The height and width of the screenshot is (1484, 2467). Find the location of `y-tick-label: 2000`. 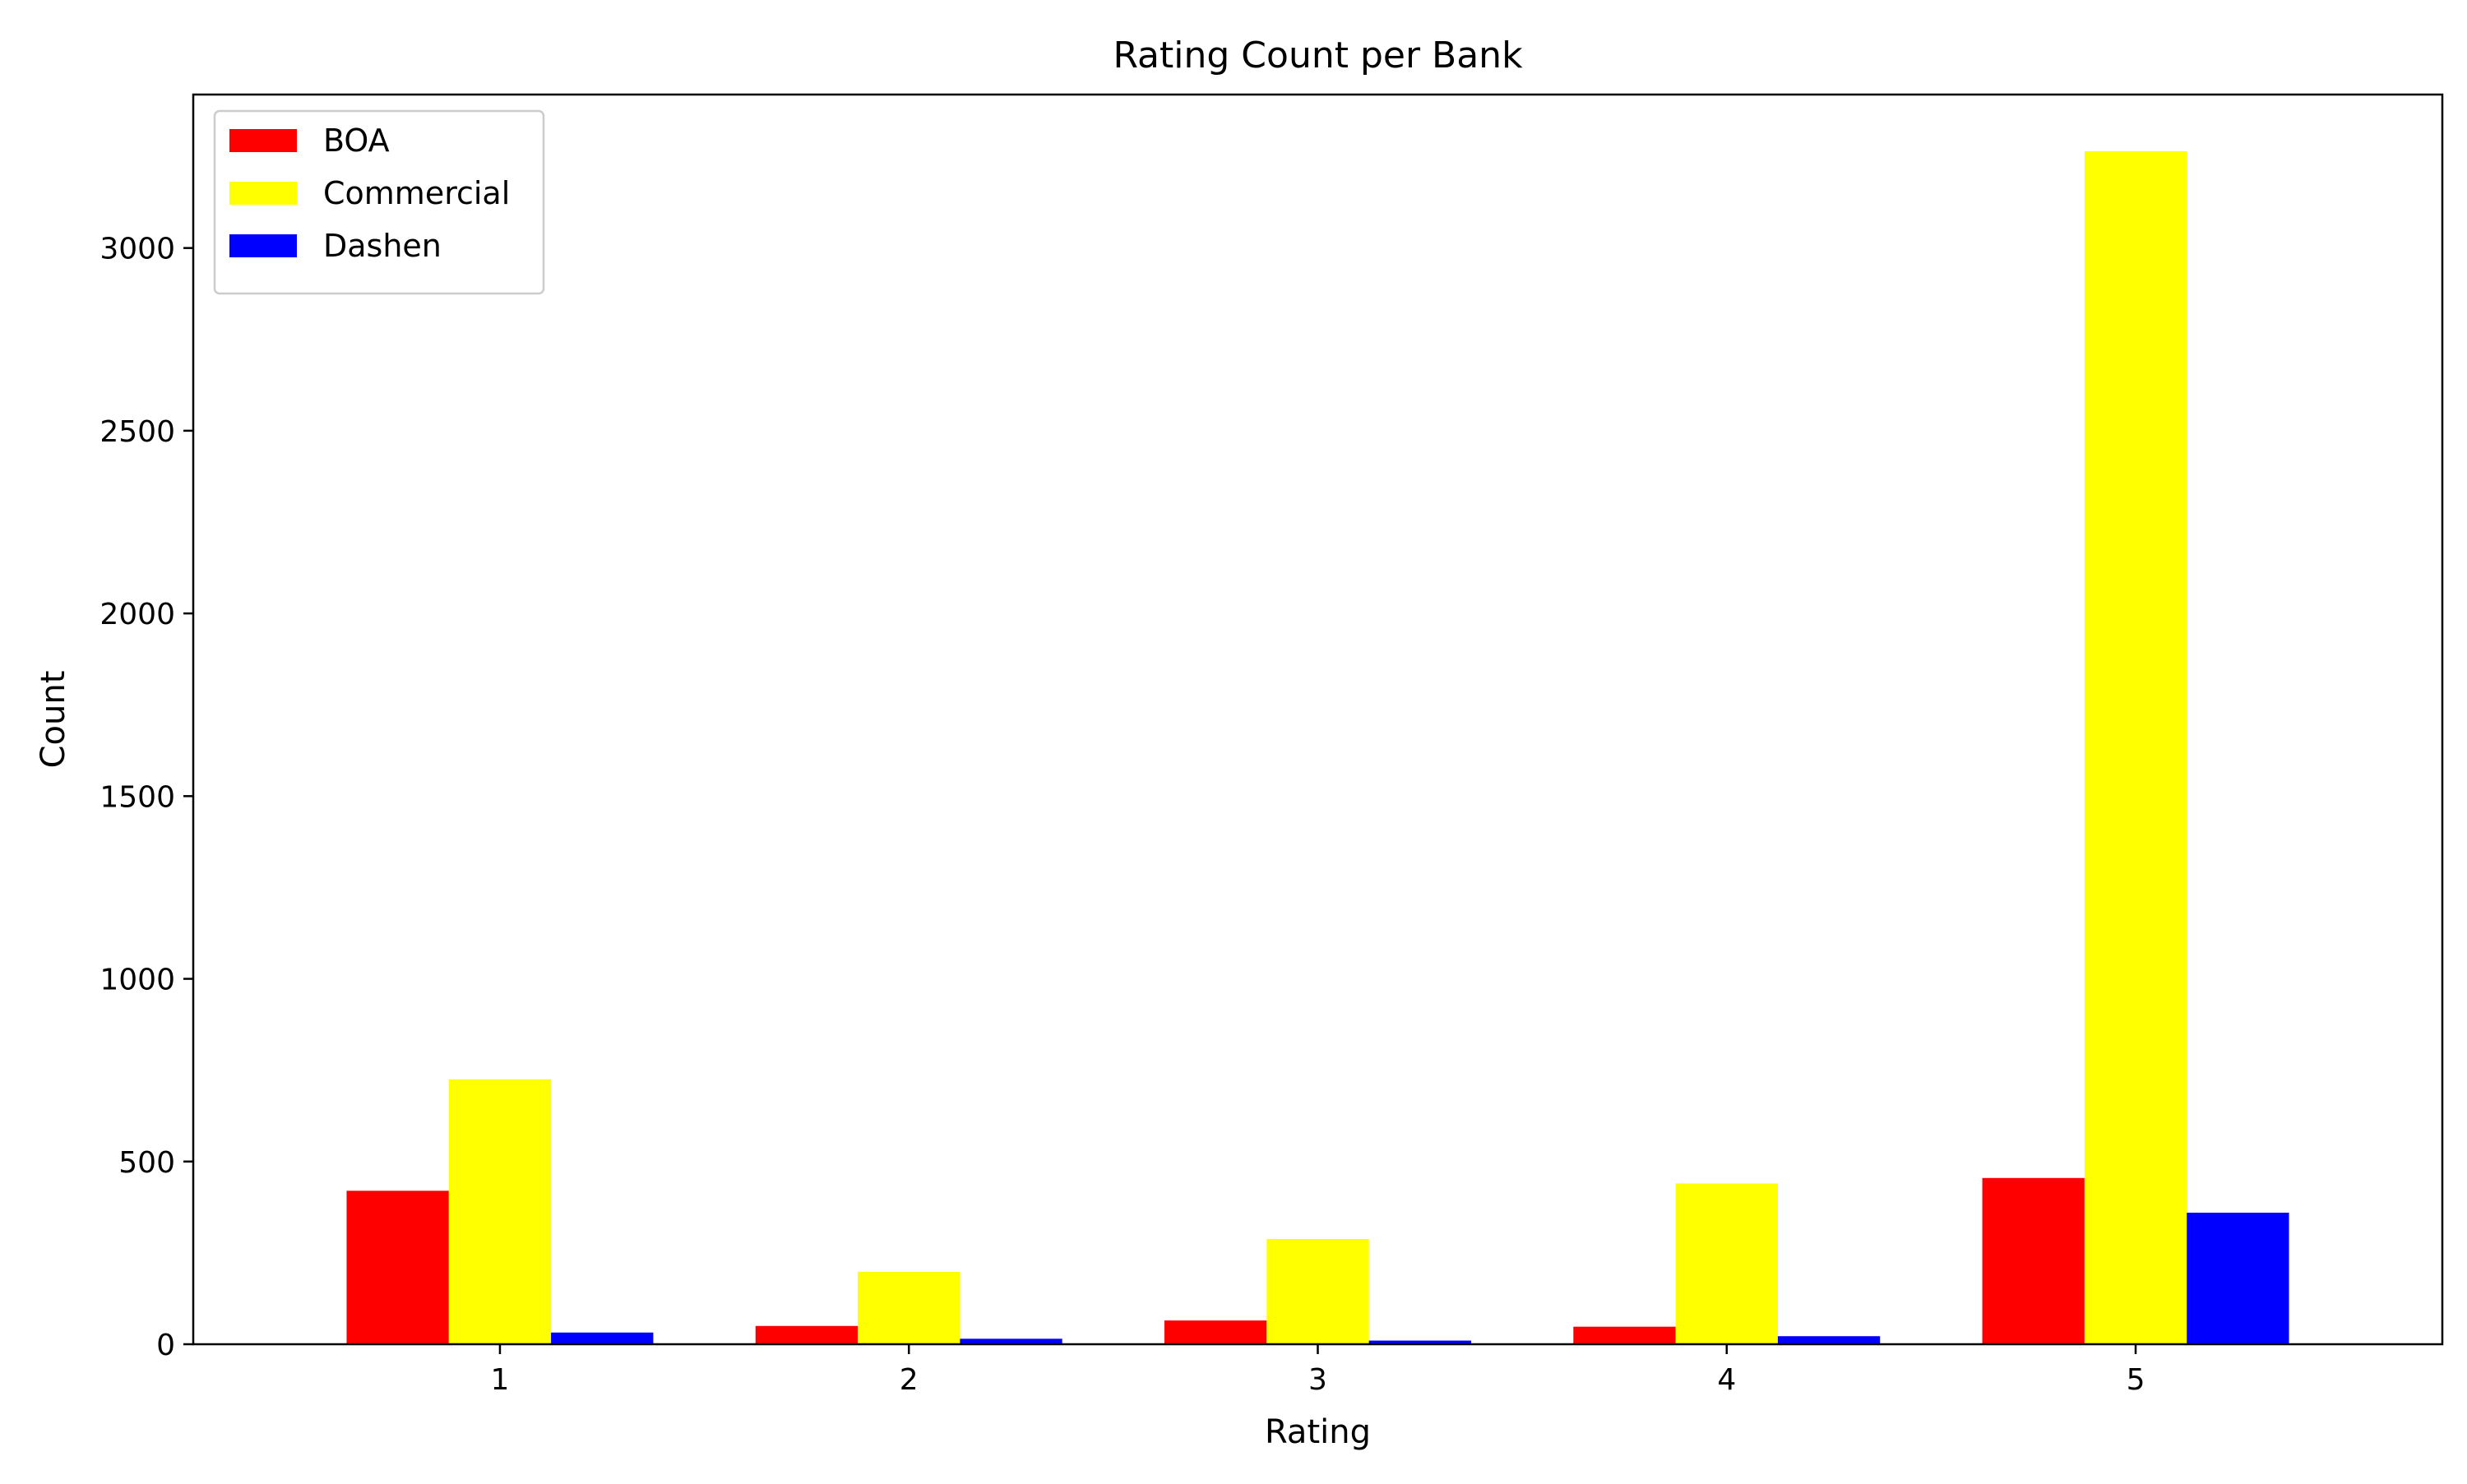

y-tick-label: 2000 is located at coordinates (137, 614).